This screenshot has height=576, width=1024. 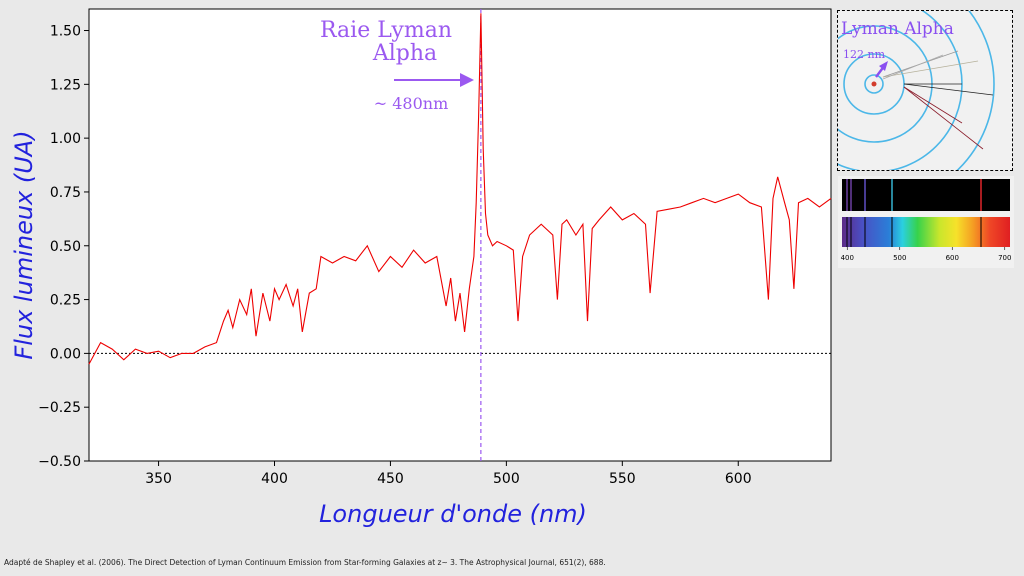 What do you see at coordinates (864, 54) in the screenshot?
I see `lyman-panel-wavelength: 122 nm` at bounding box center [864, 54].